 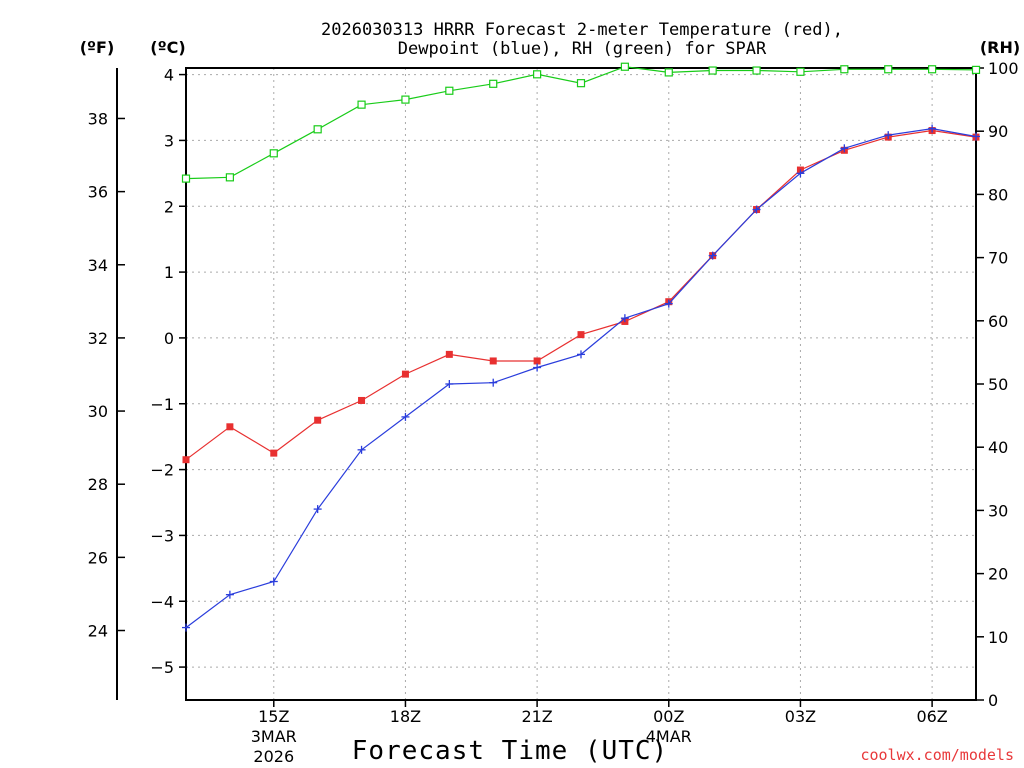 I want to click on fahrenheit-tick-label: 38, so click(x=98, y=118).